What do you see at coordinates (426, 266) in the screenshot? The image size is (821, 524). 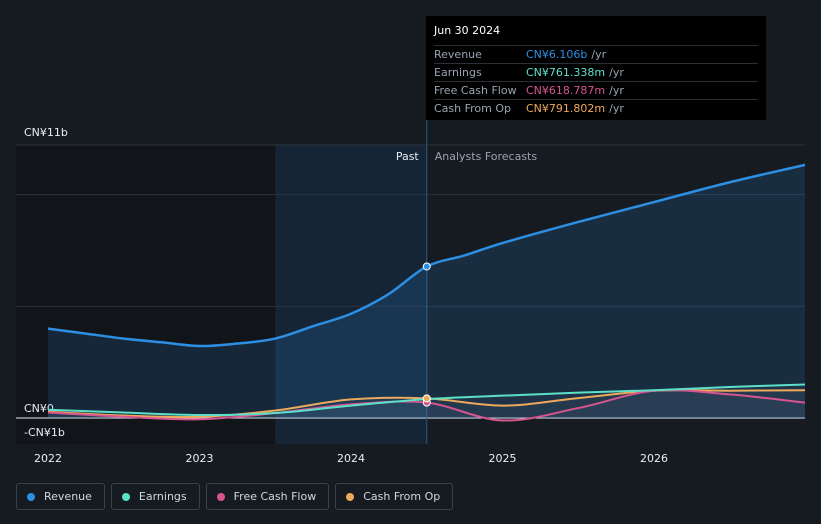 I see `revenue-marker` at bounding box center [426, 266].